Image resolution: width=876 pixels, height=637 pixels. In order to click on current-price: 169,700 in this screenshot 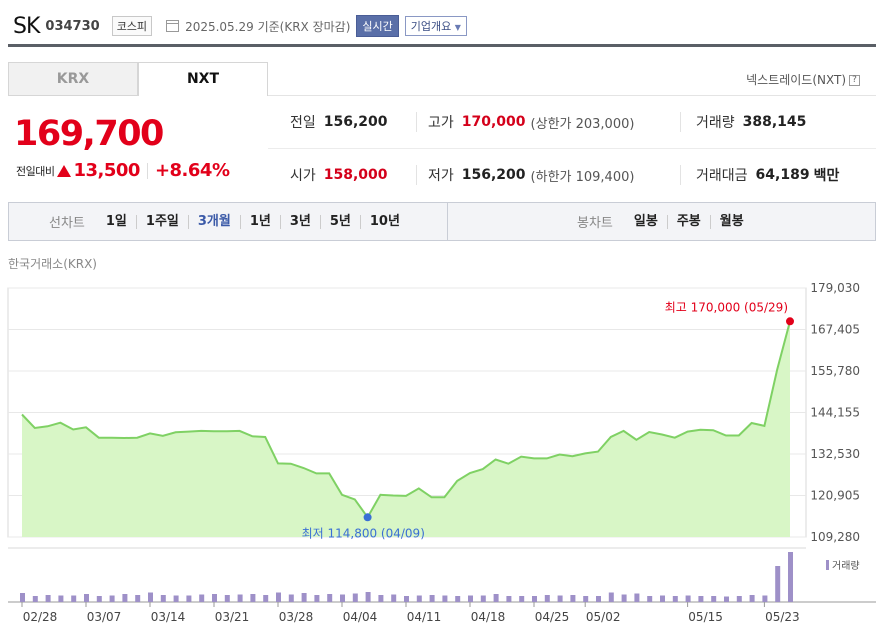, I will do `click(89, 134)`.